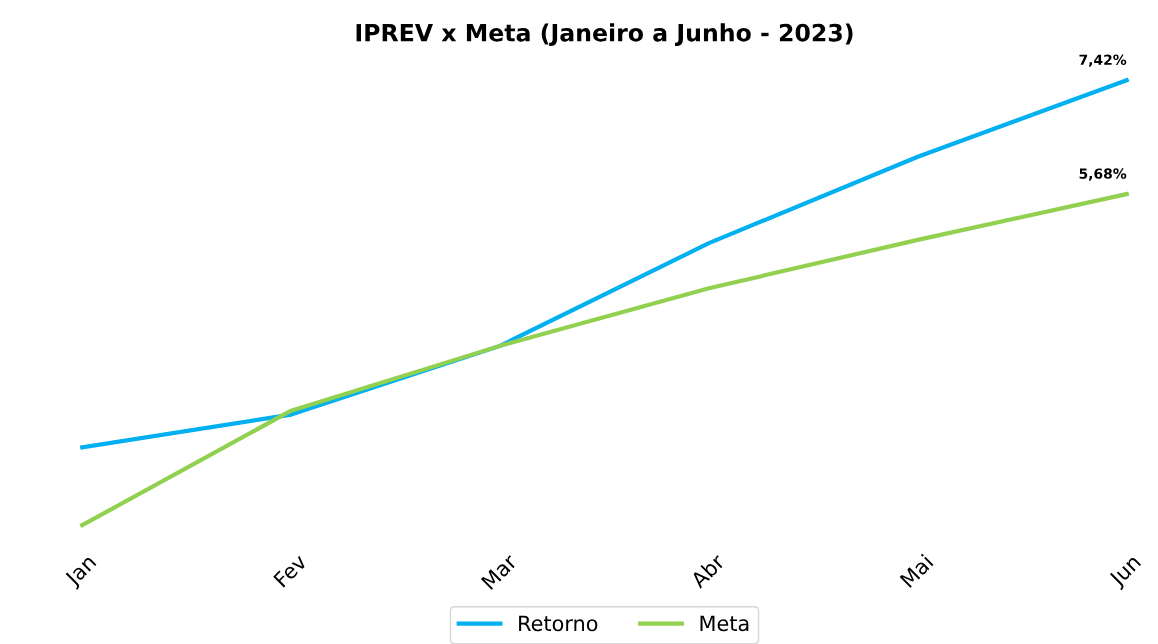  What do you see at coordinates (1103, 174) in the screenshot?
I see `data-label: 5,68%` at bounding box center [1103, 174].